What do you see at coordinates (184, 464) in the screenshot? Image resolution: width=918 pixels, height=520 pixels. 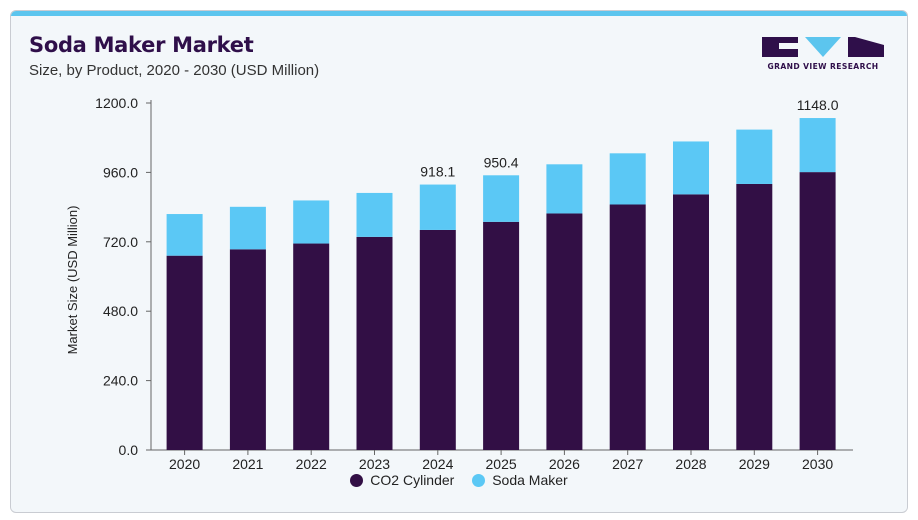 I see `x-tick-label: 2020` at bounding box center [184, 464].